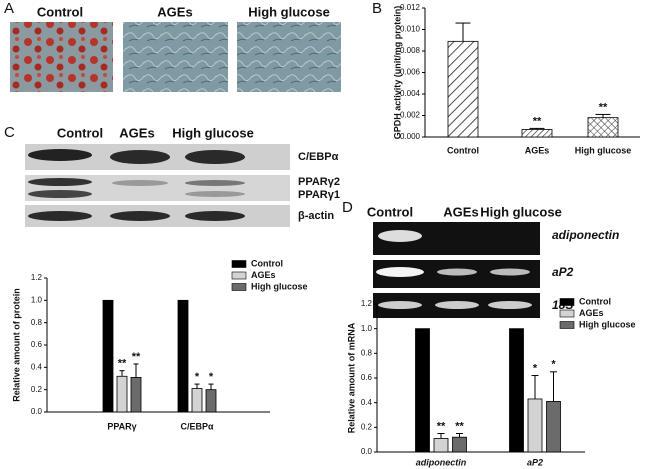 This screenshot has width=650, height=469. I want to click on y-tick-label: 0.4, so click(37, 366).